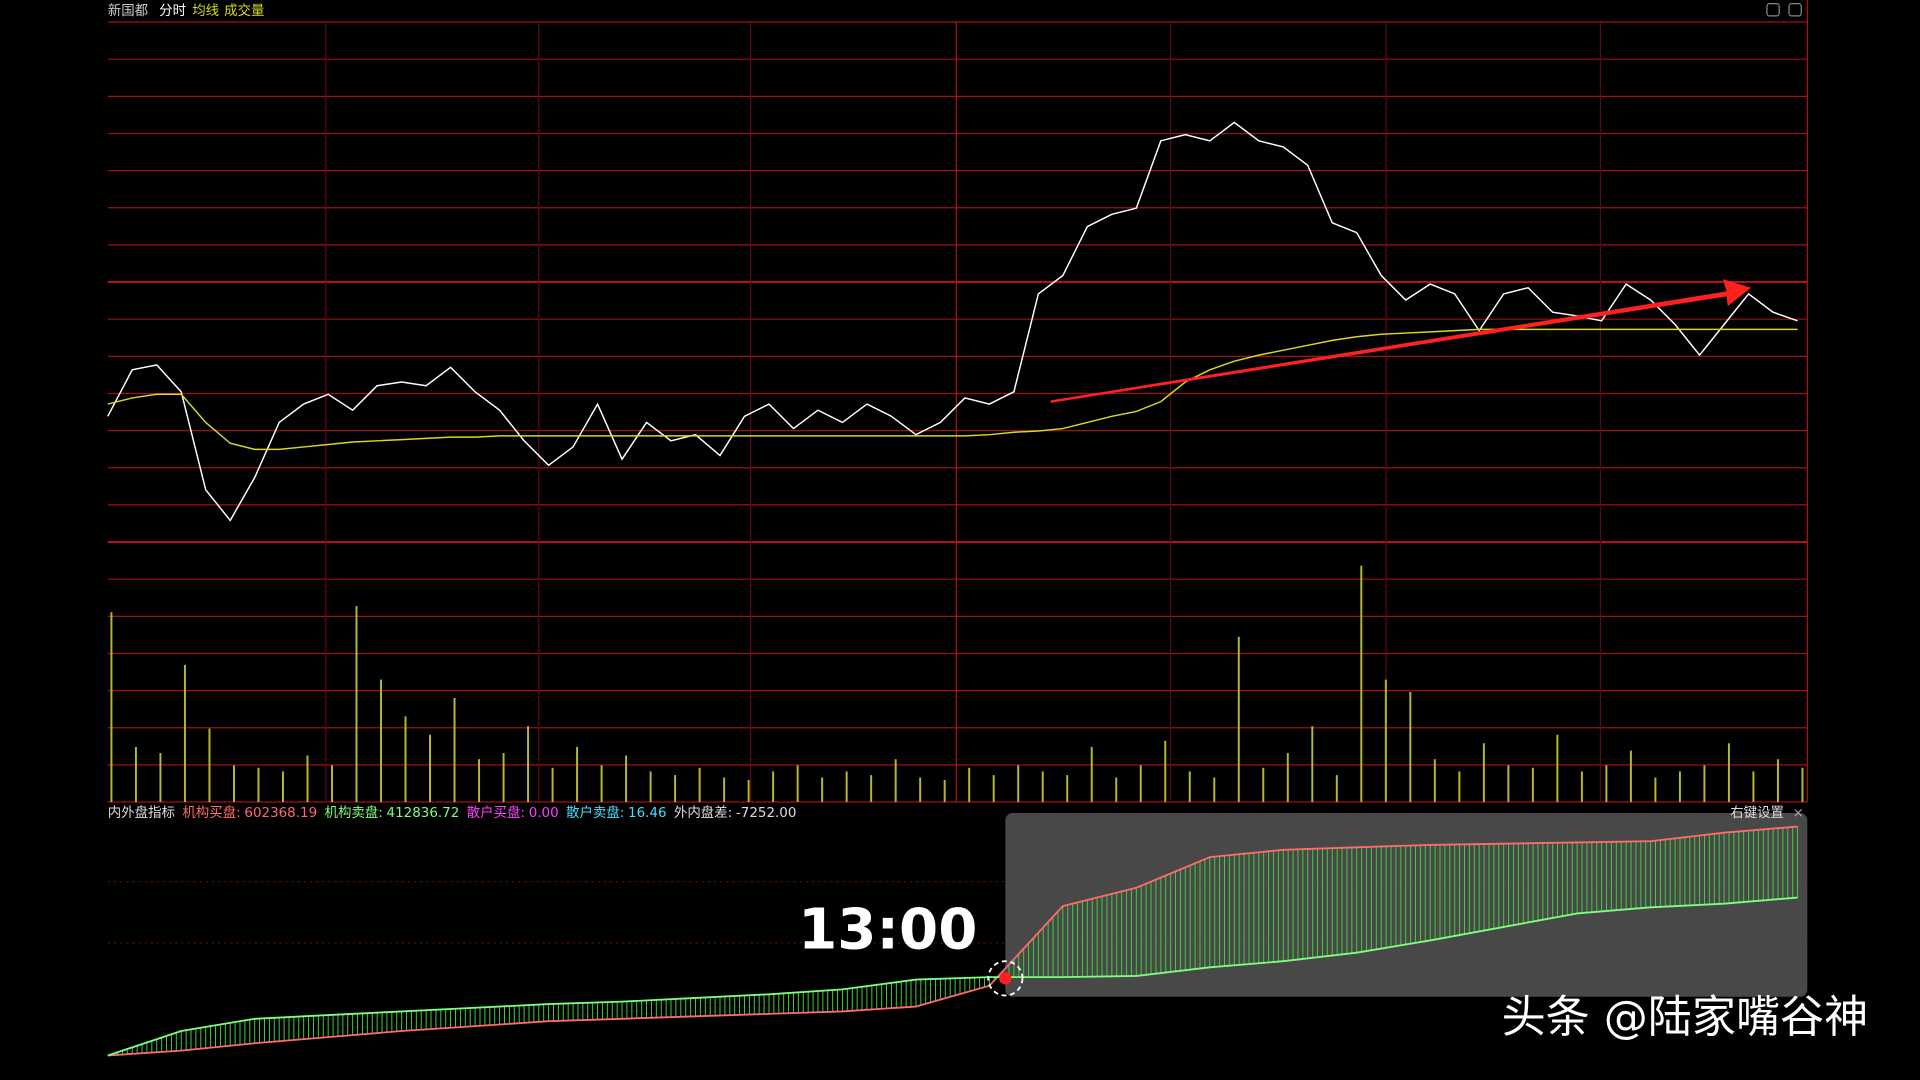 This screenshot has width=1920, height=1080. What do you see at coordinates (244, 10) in the screenshot?
I see `legend-entry: 成交量` at bounding box center [244, 10].